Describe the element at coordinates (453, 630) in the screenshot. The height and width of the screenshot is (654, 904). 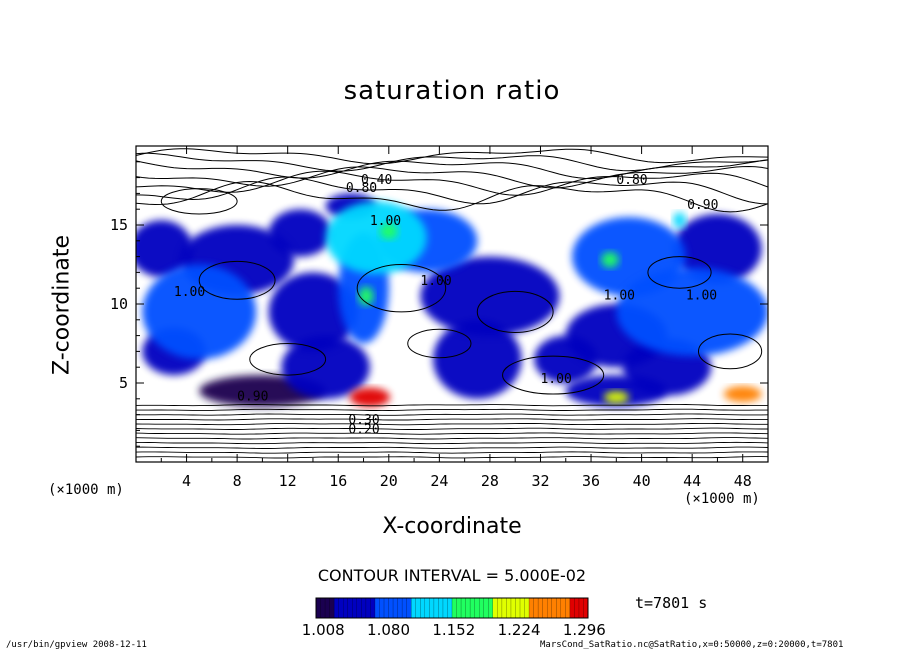
I see `colorbar-tick-label: 1.152` at that location.